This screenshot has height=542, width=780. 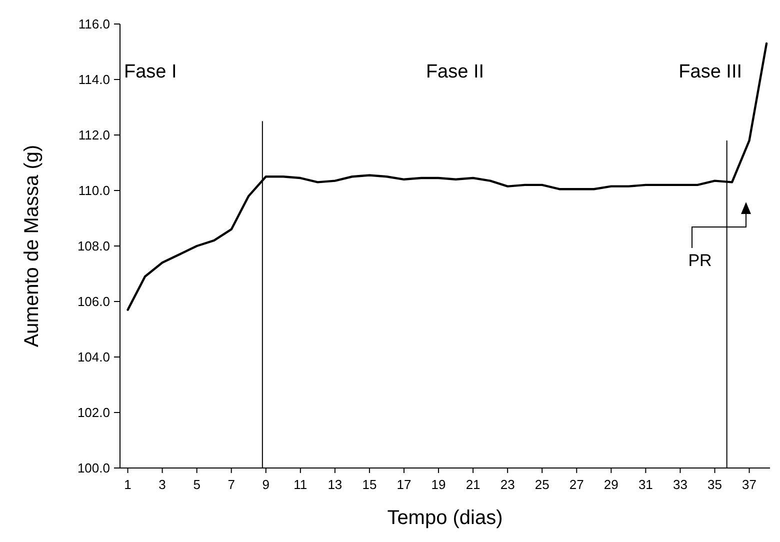 I want to click on y-tick-label: 116.0, so click(x=94, y=24).